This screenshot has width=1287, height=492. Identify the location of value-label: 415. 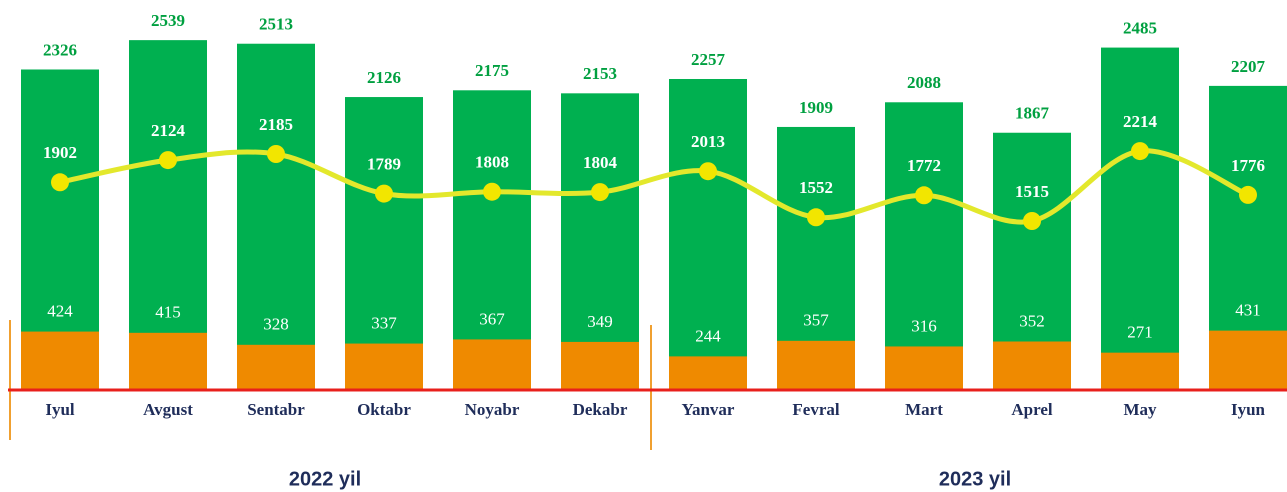
(168, 312).